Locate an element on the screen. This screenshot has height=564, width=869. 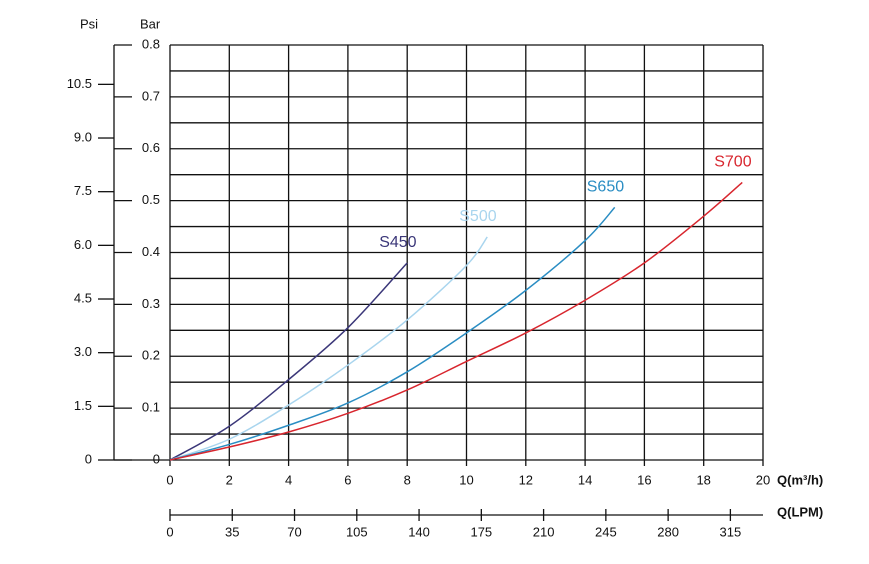
x2-tick-label: 35 is located at coordinates (232, 531).